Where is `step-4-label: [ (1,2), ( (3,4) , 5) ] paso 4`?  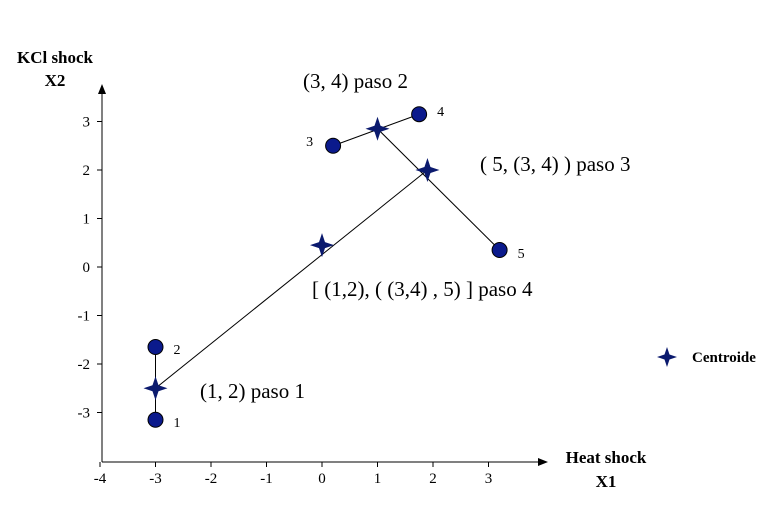 step-4-label: [ (1,2), ( (3,4) , 5) ] paso 4 is located at coordinates (422, 289).